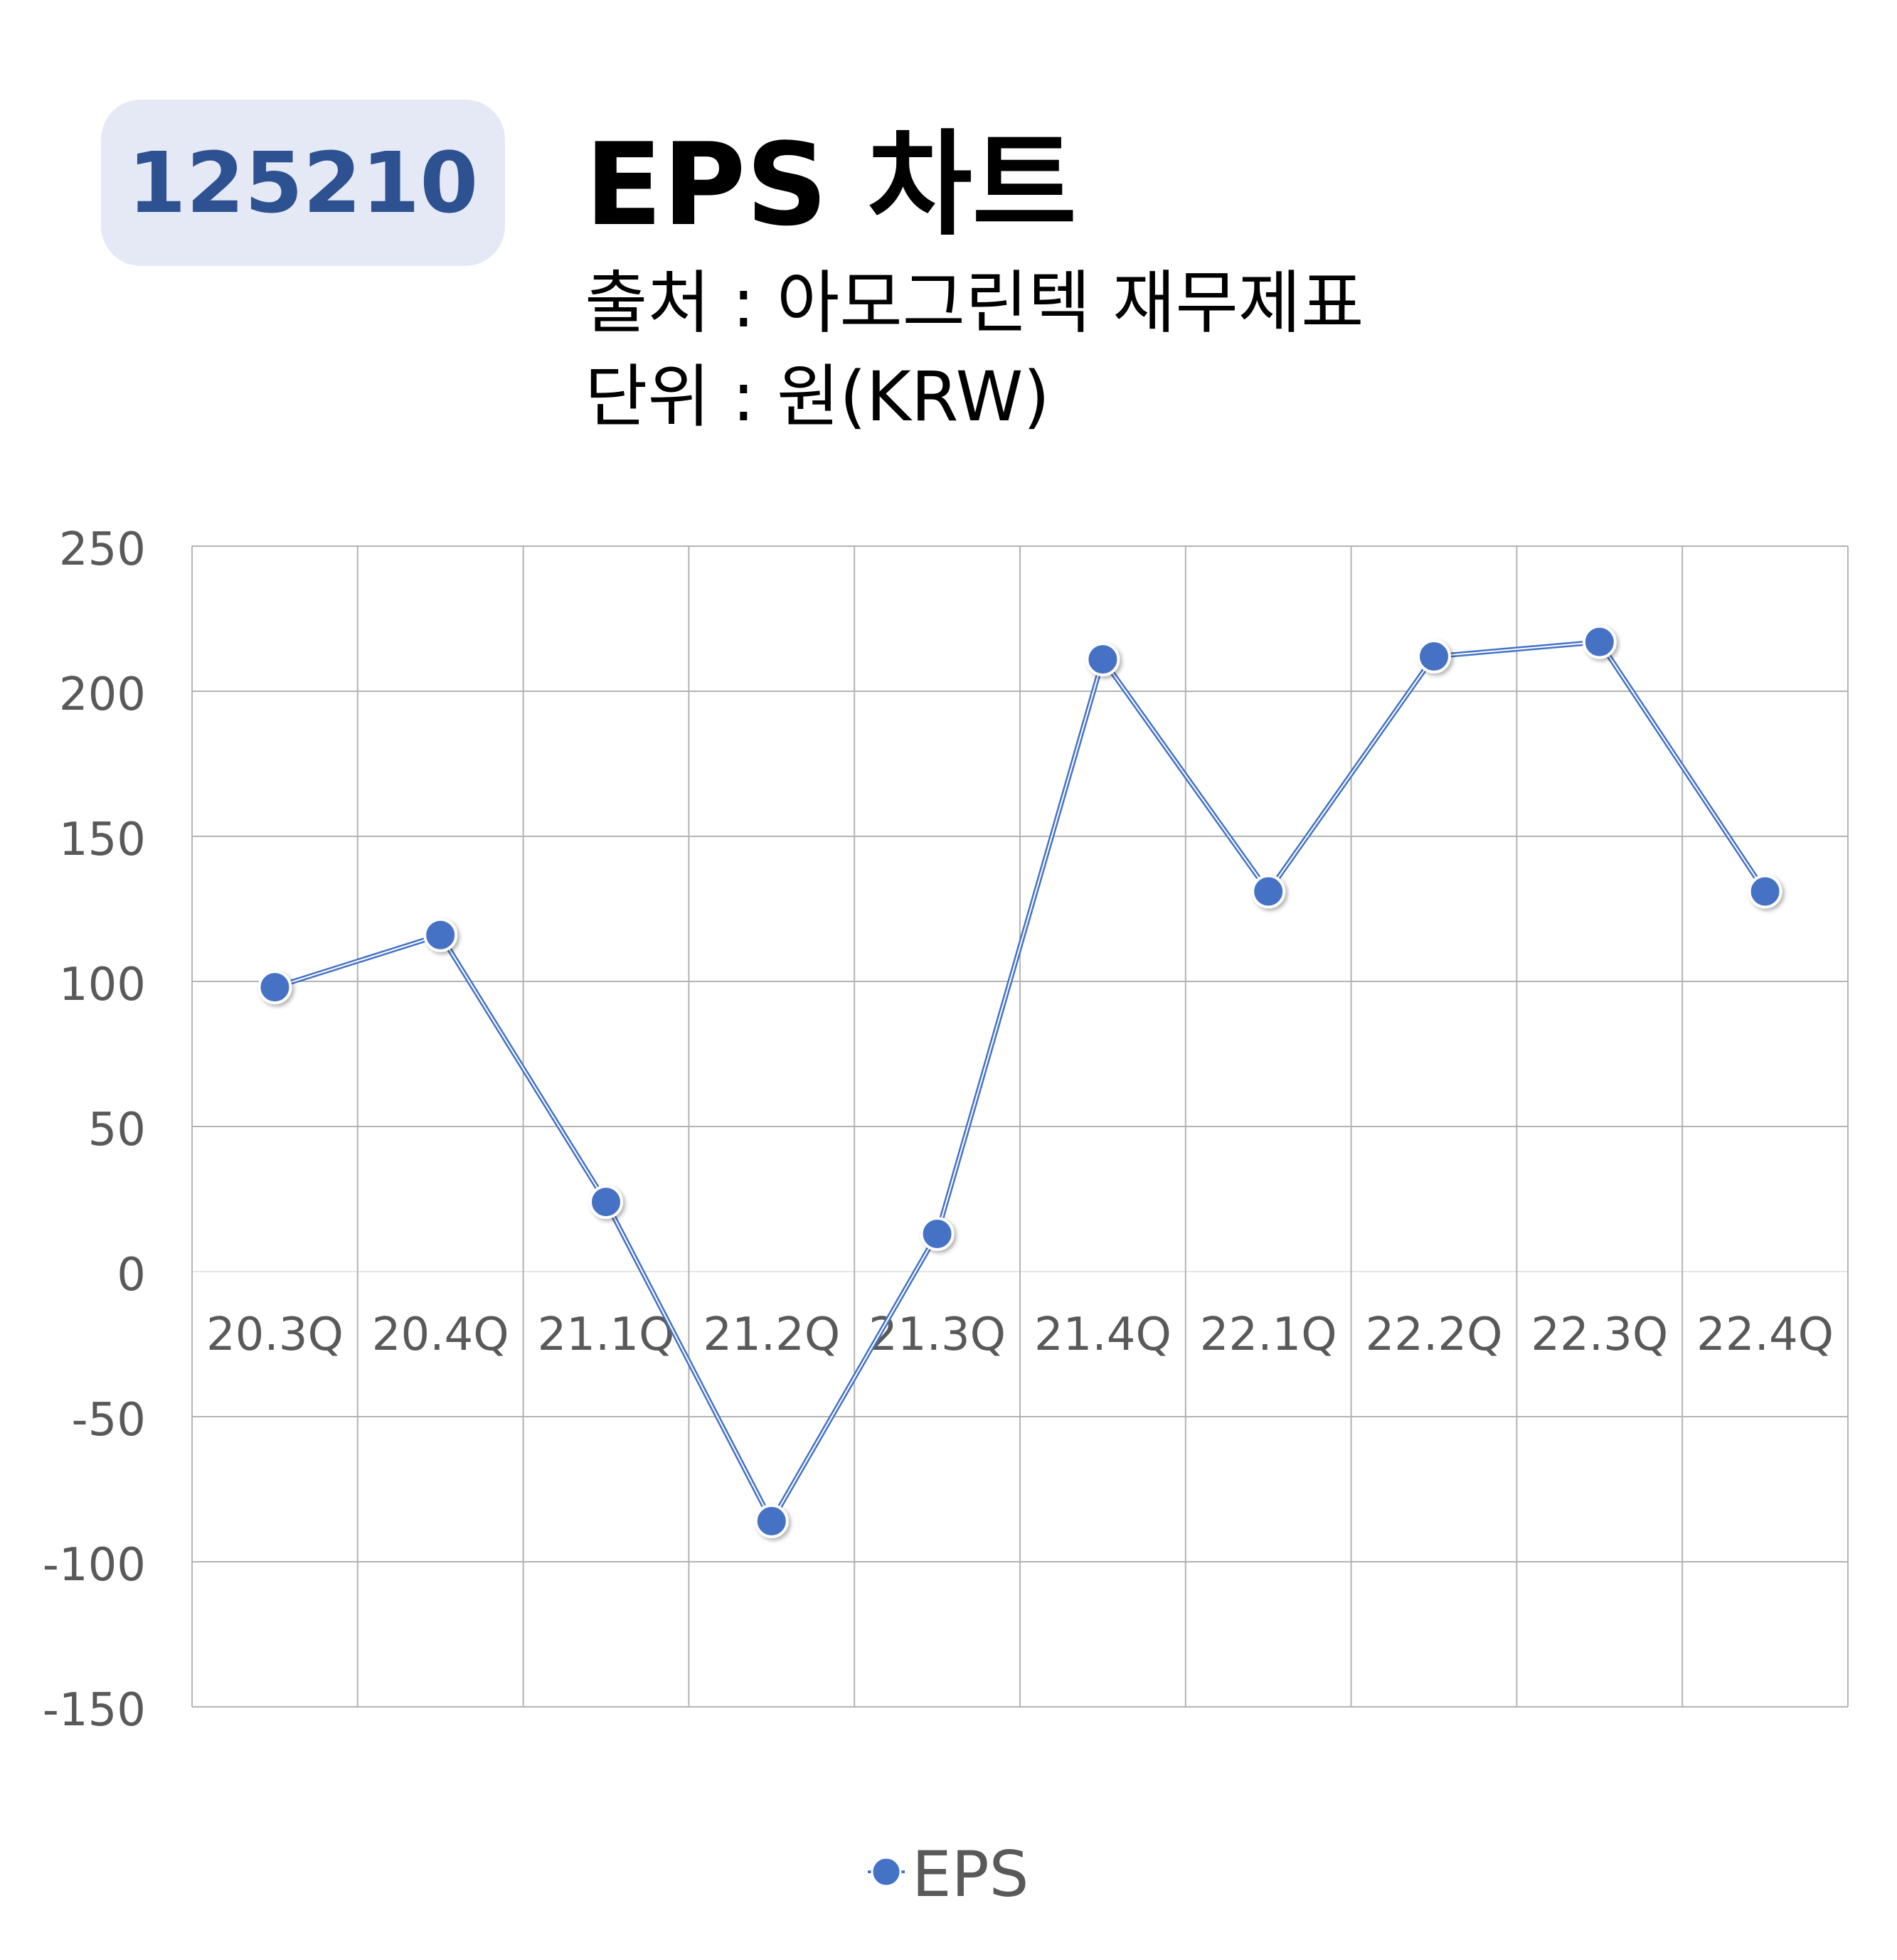 Image resolution: width=1897 pixels, height=1960 pixels. I want to click on x-tick-label: 21.2Q, so click(772, 1335).